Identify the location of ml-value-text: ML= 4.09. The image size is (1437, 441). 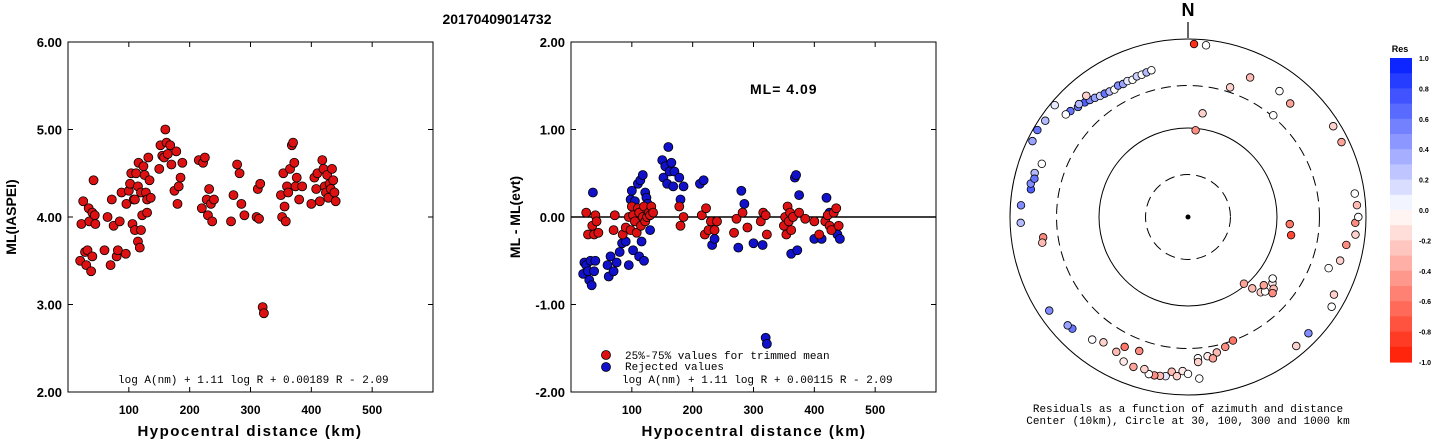
(784, 89).